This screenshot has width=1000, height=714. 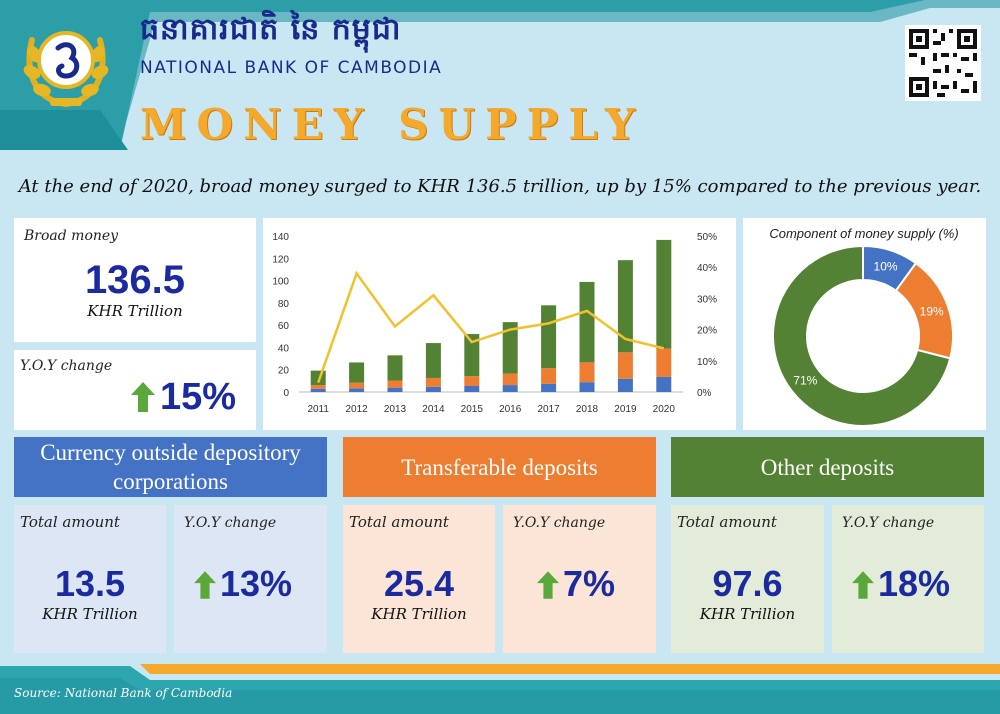 I want to click on component-donut-chart: Component of money supply (%) 10% 19% 71%, so click(x=864, y=326).